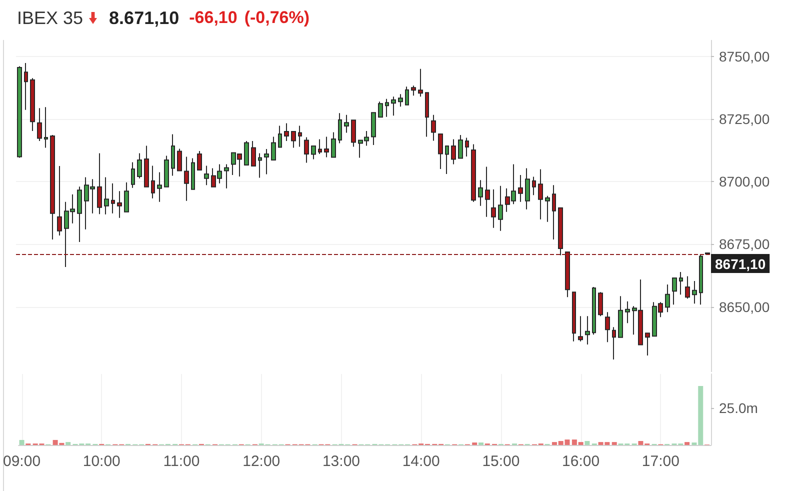 The width and height of the screenshot is (789, 491). What do you see at coordinates (144, 18) in the screenshot?
I see `chart-subtitle: 8.671,10` at bounding box center [144, 18].